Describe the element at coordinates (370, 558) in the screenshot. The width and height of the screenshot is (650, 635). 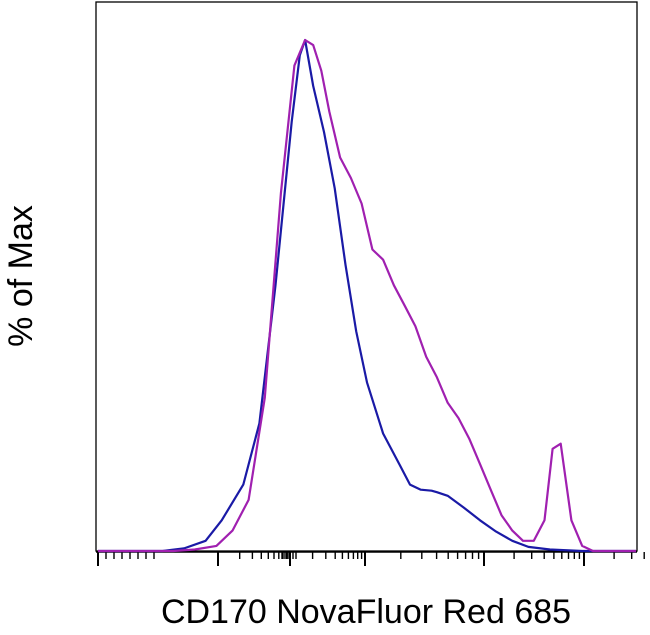
I see `x-axis-ticks` at that location.